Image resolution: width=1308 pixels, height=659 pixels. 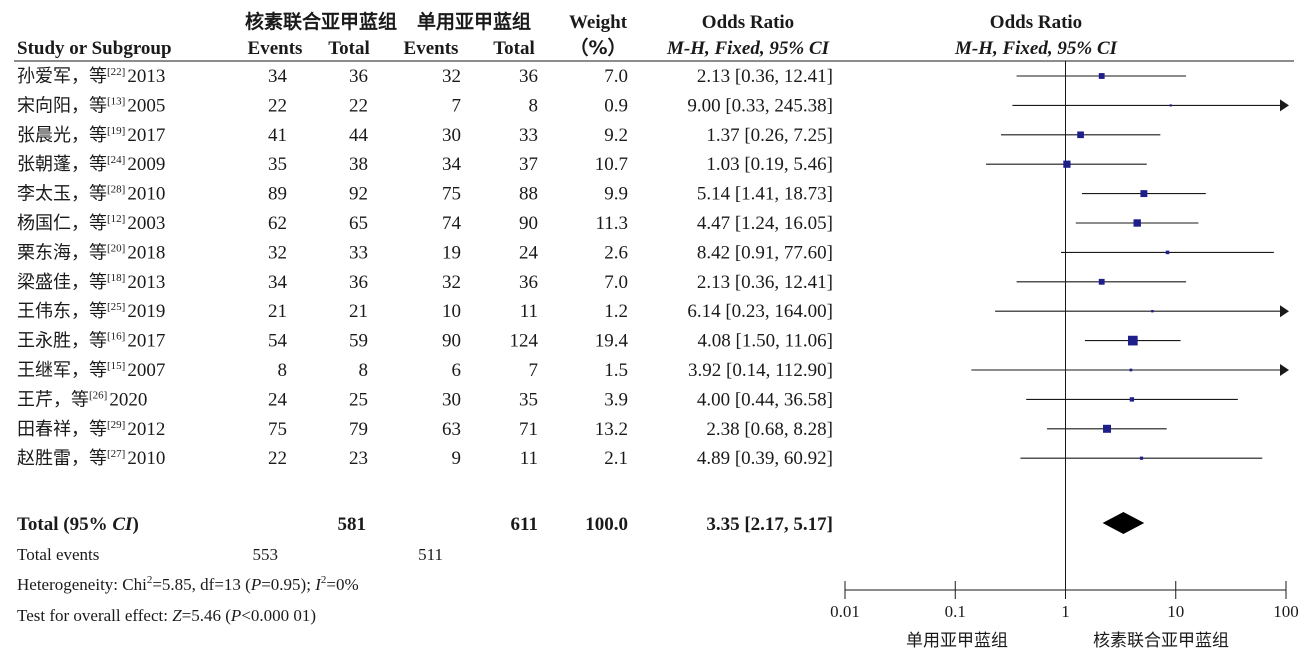 What do you see at coordinates (528, 399) in the screenshot?
I see `total2-cell: 35` at bounding box center [528, 399].